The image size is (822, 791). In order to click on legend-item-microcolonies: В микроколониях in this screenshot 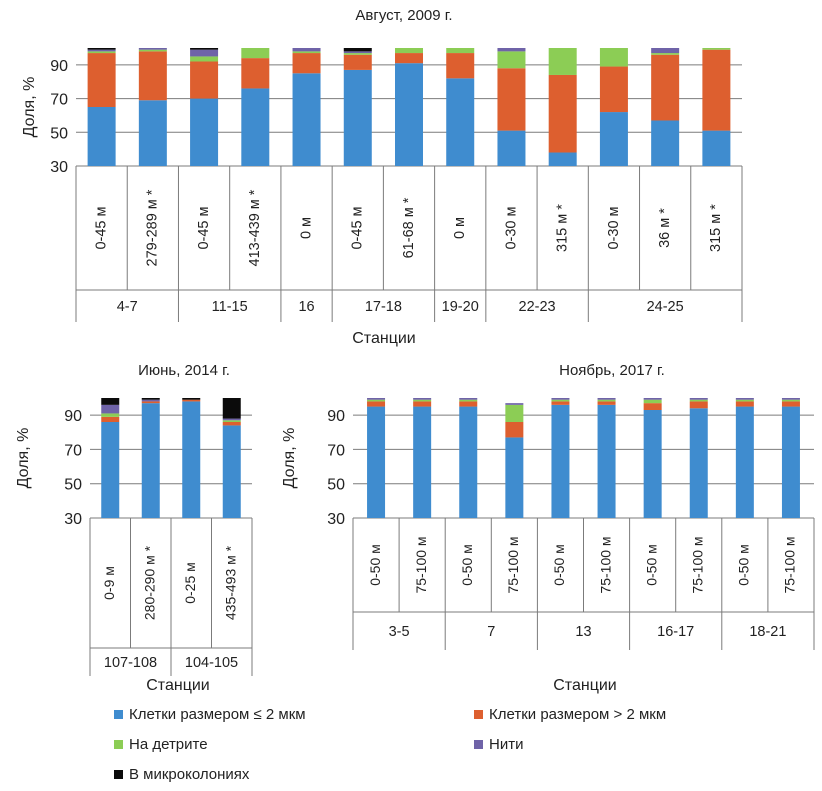, I will do `click(181, 774)`.